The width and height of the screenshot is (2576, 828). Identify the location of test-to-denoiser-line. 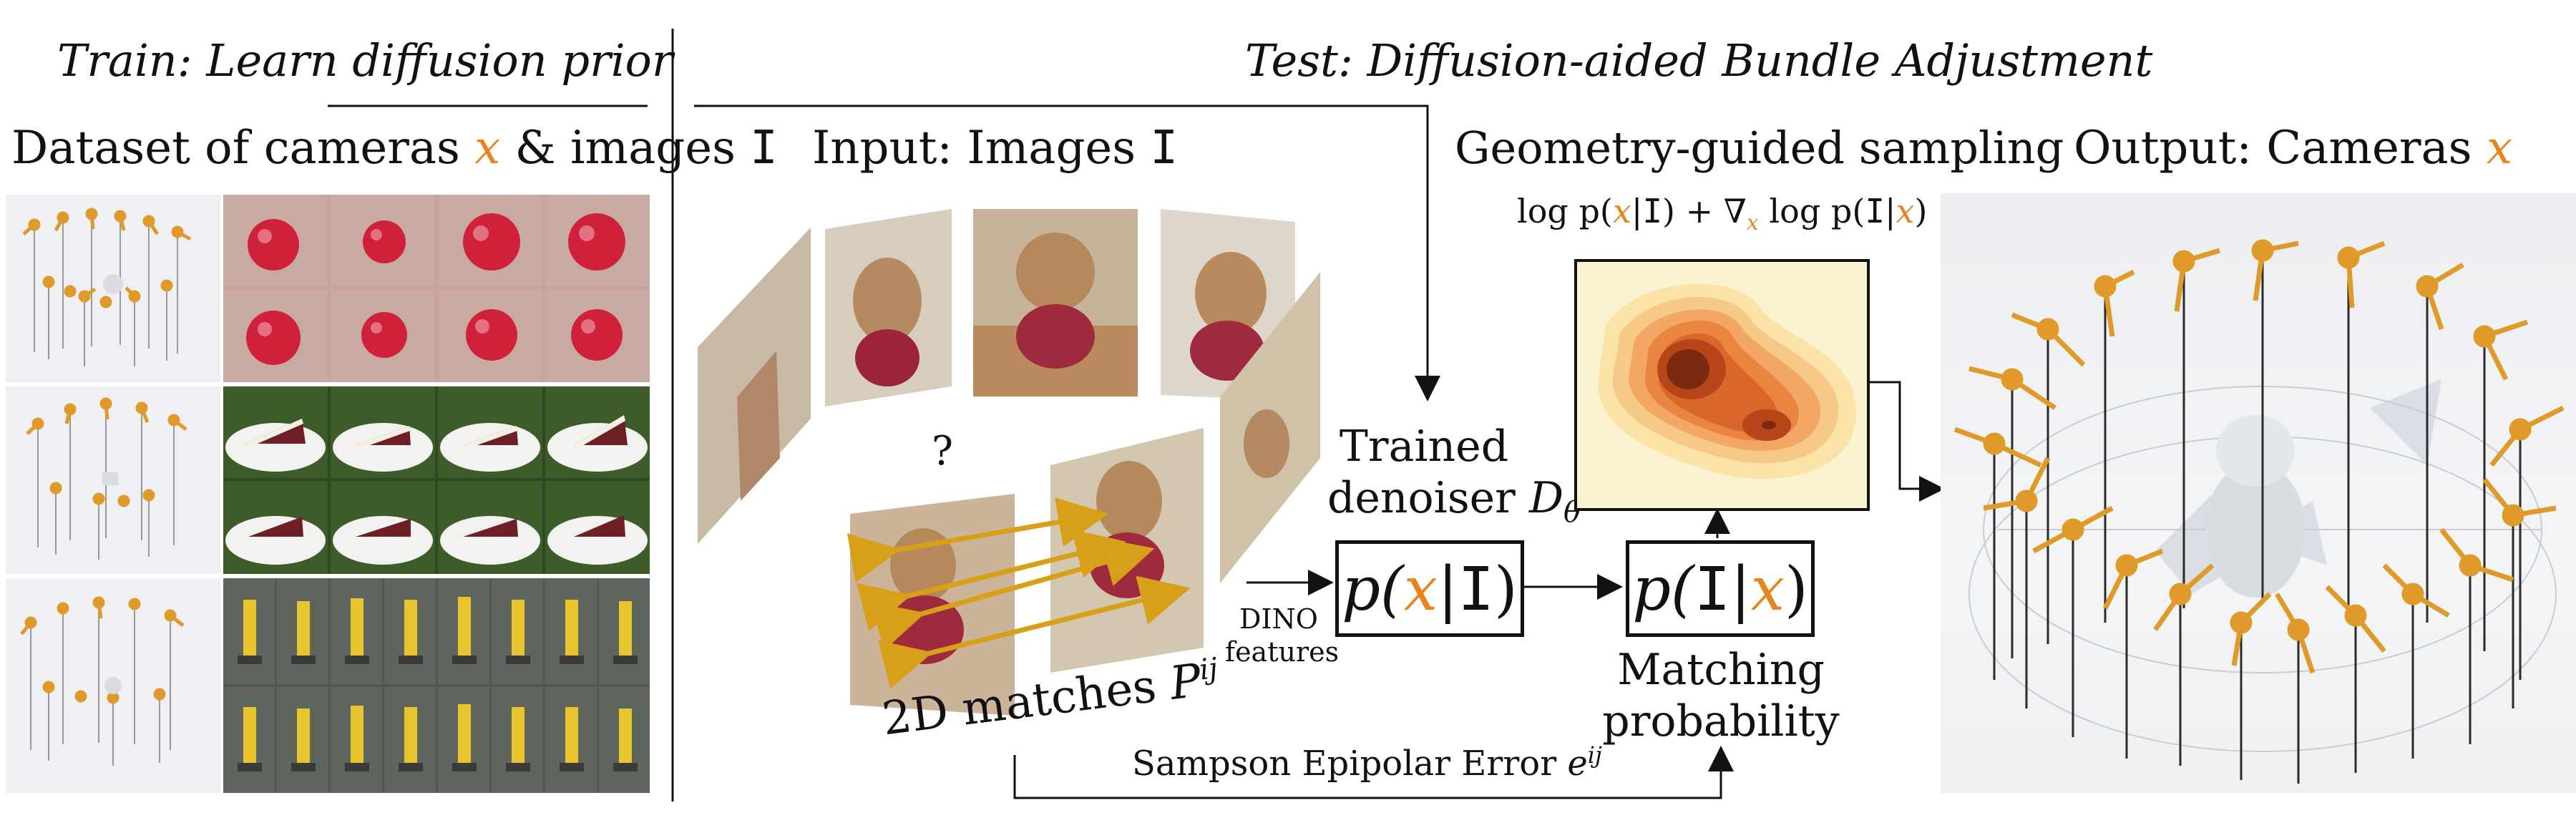
(1067, 252).